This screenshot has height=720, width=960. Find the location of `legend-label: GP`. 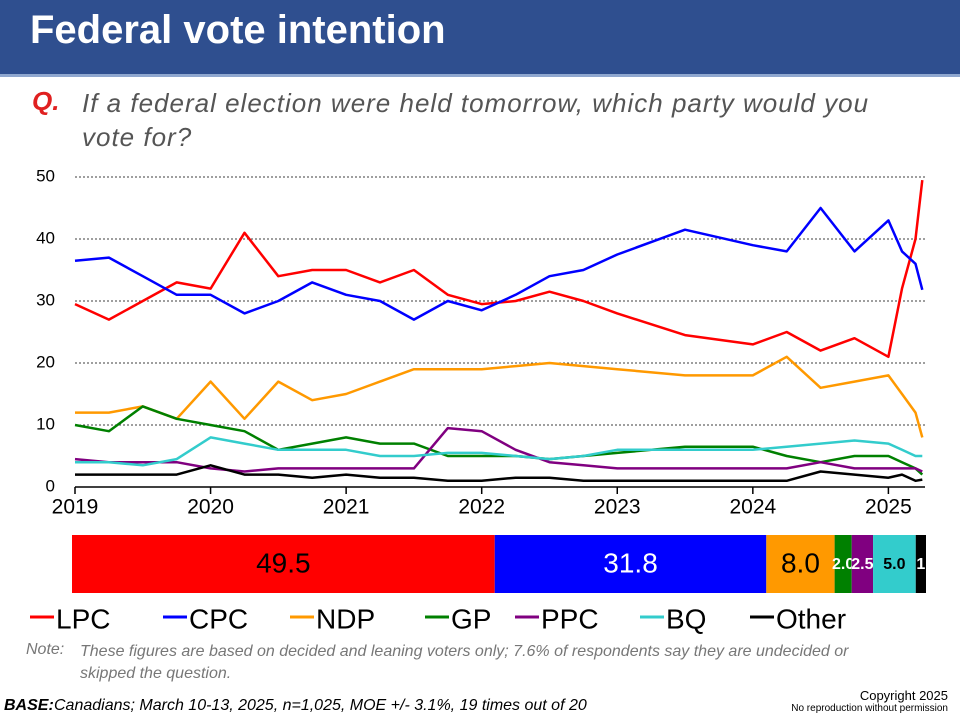

legend-label: GP is located at coordinates (471, 618).